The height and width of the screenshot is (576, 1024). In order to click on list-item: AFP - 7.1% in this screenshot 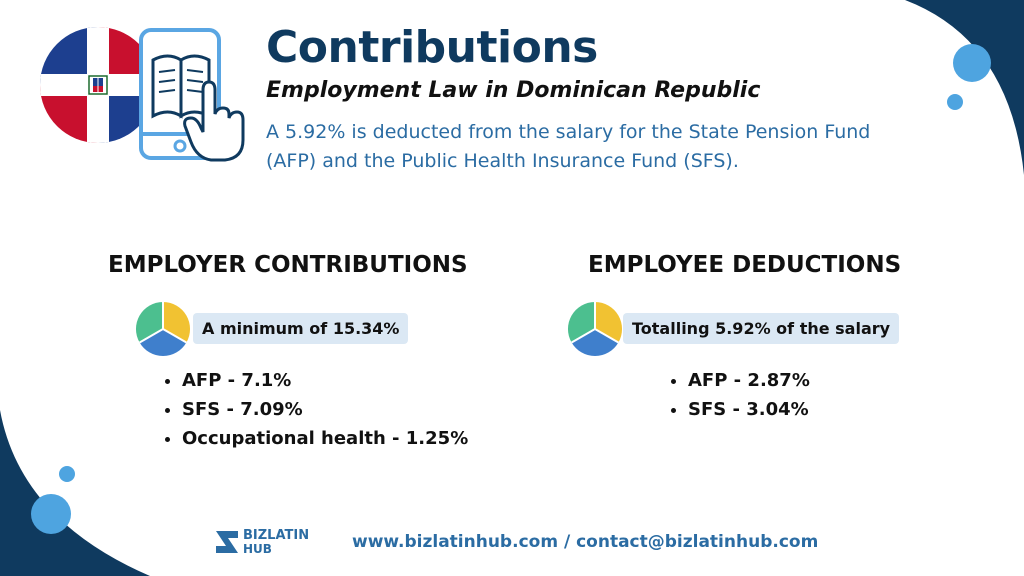, I will do `click(325, 380)`.